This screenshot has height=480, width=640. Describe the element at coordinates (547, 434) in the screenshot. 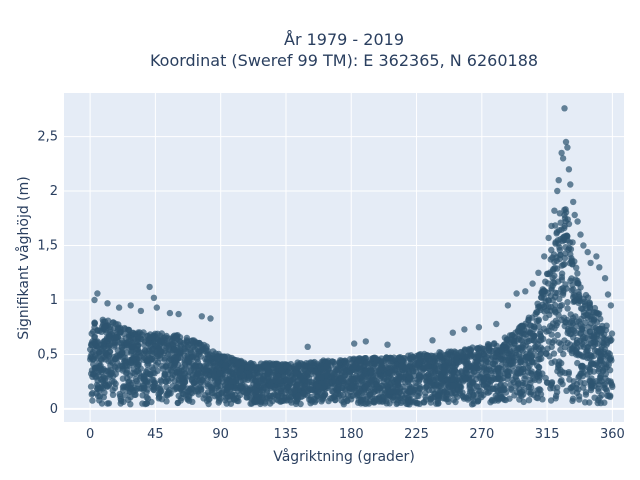

I see `x-tick-label: 315` at that location.